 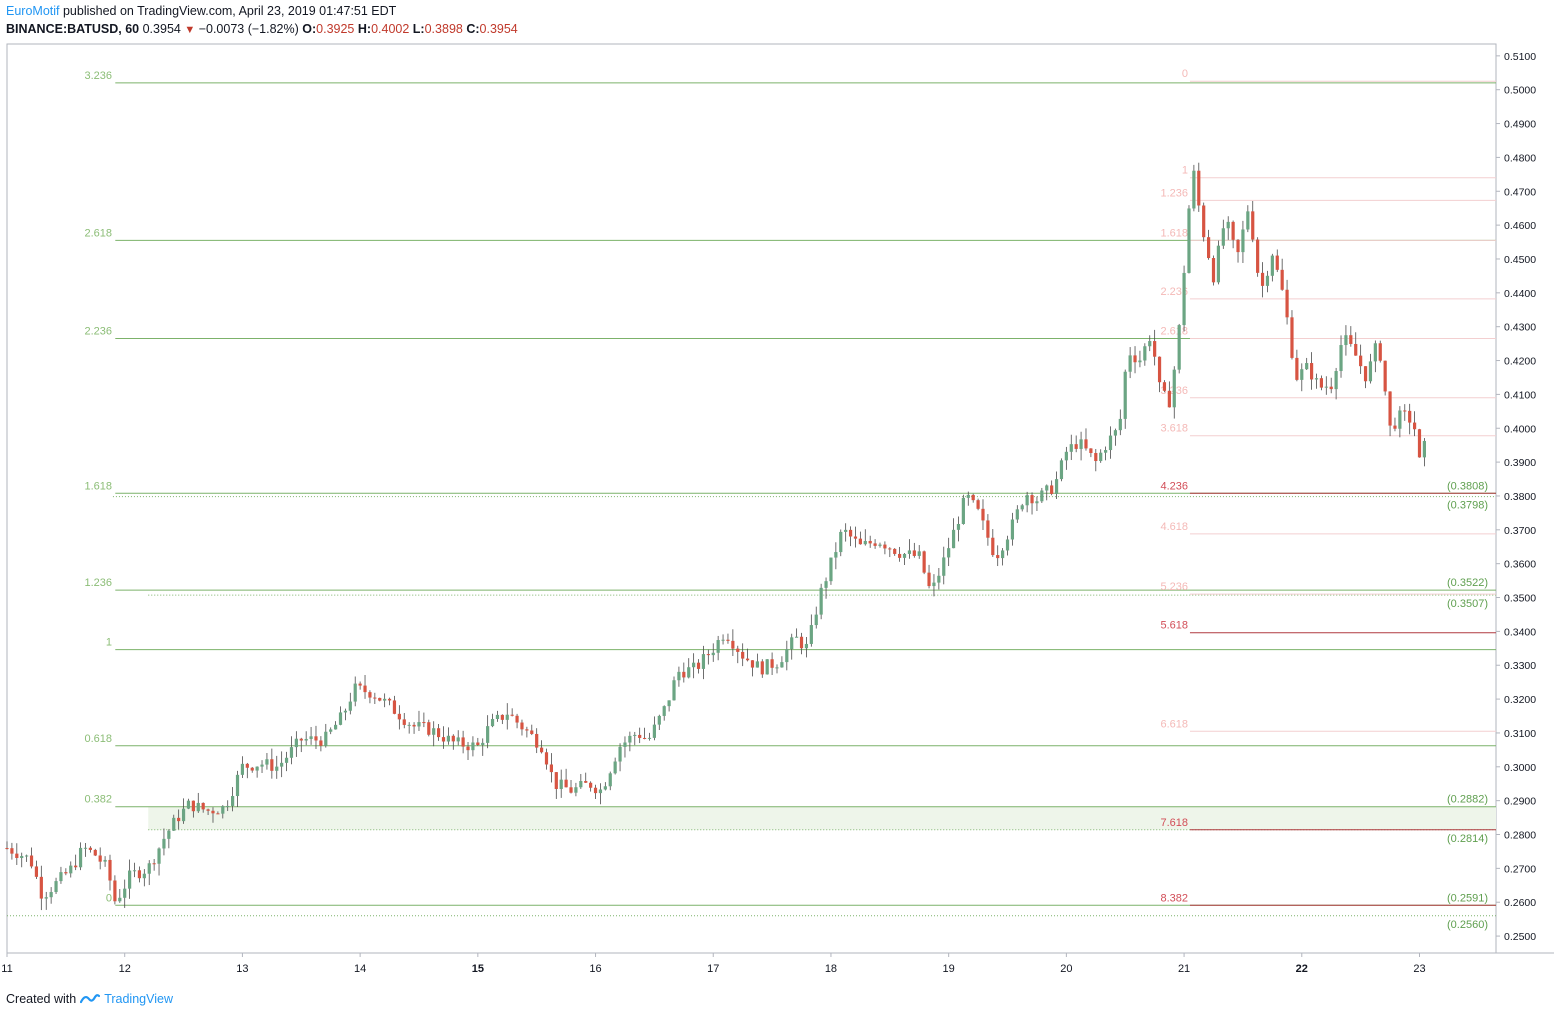 I want to click on author-link: EuroMotif, so click(x=33, y=11).